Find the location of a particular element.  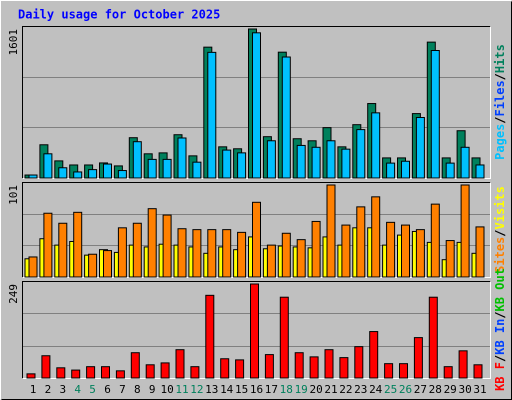

x-tick-label: 20 is located at coordinates (315, 389).